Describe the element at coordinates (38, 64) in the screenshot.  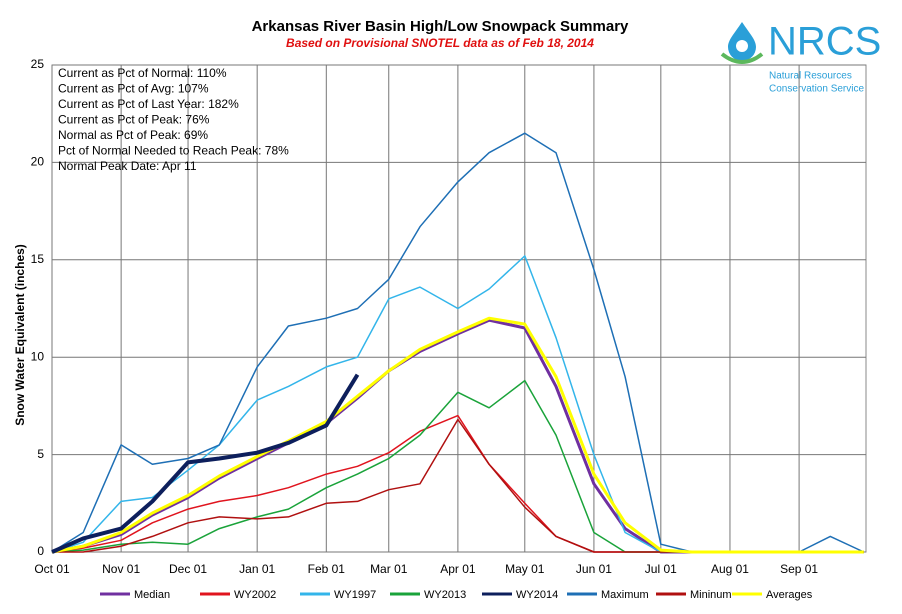
I see `y-tick-label: 25` at that location.